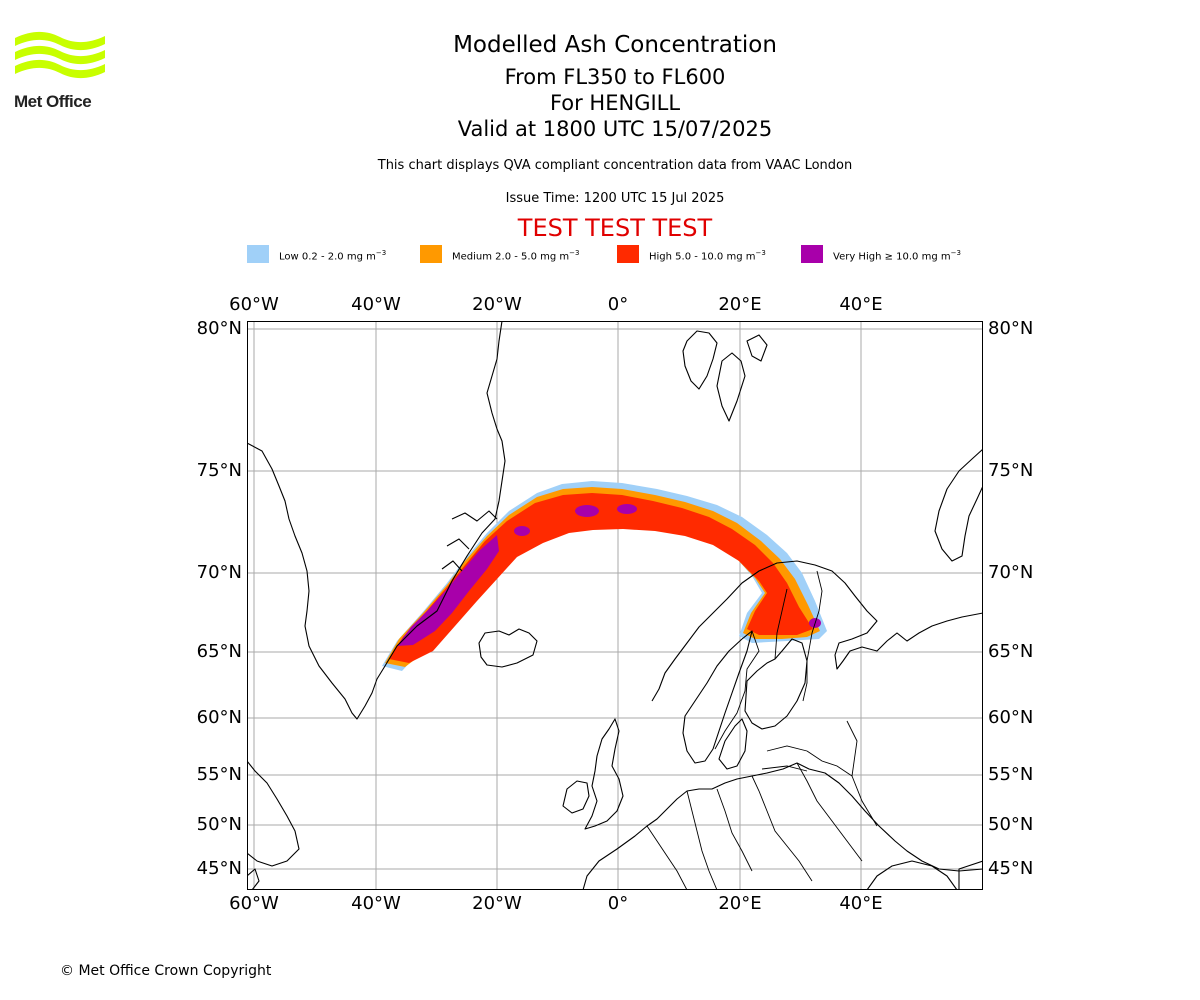 This screenshot has width=1200, height=1000. Describe the element at coordinates (763, 704) in the screenshot. I see `coast-baltic` at that location.